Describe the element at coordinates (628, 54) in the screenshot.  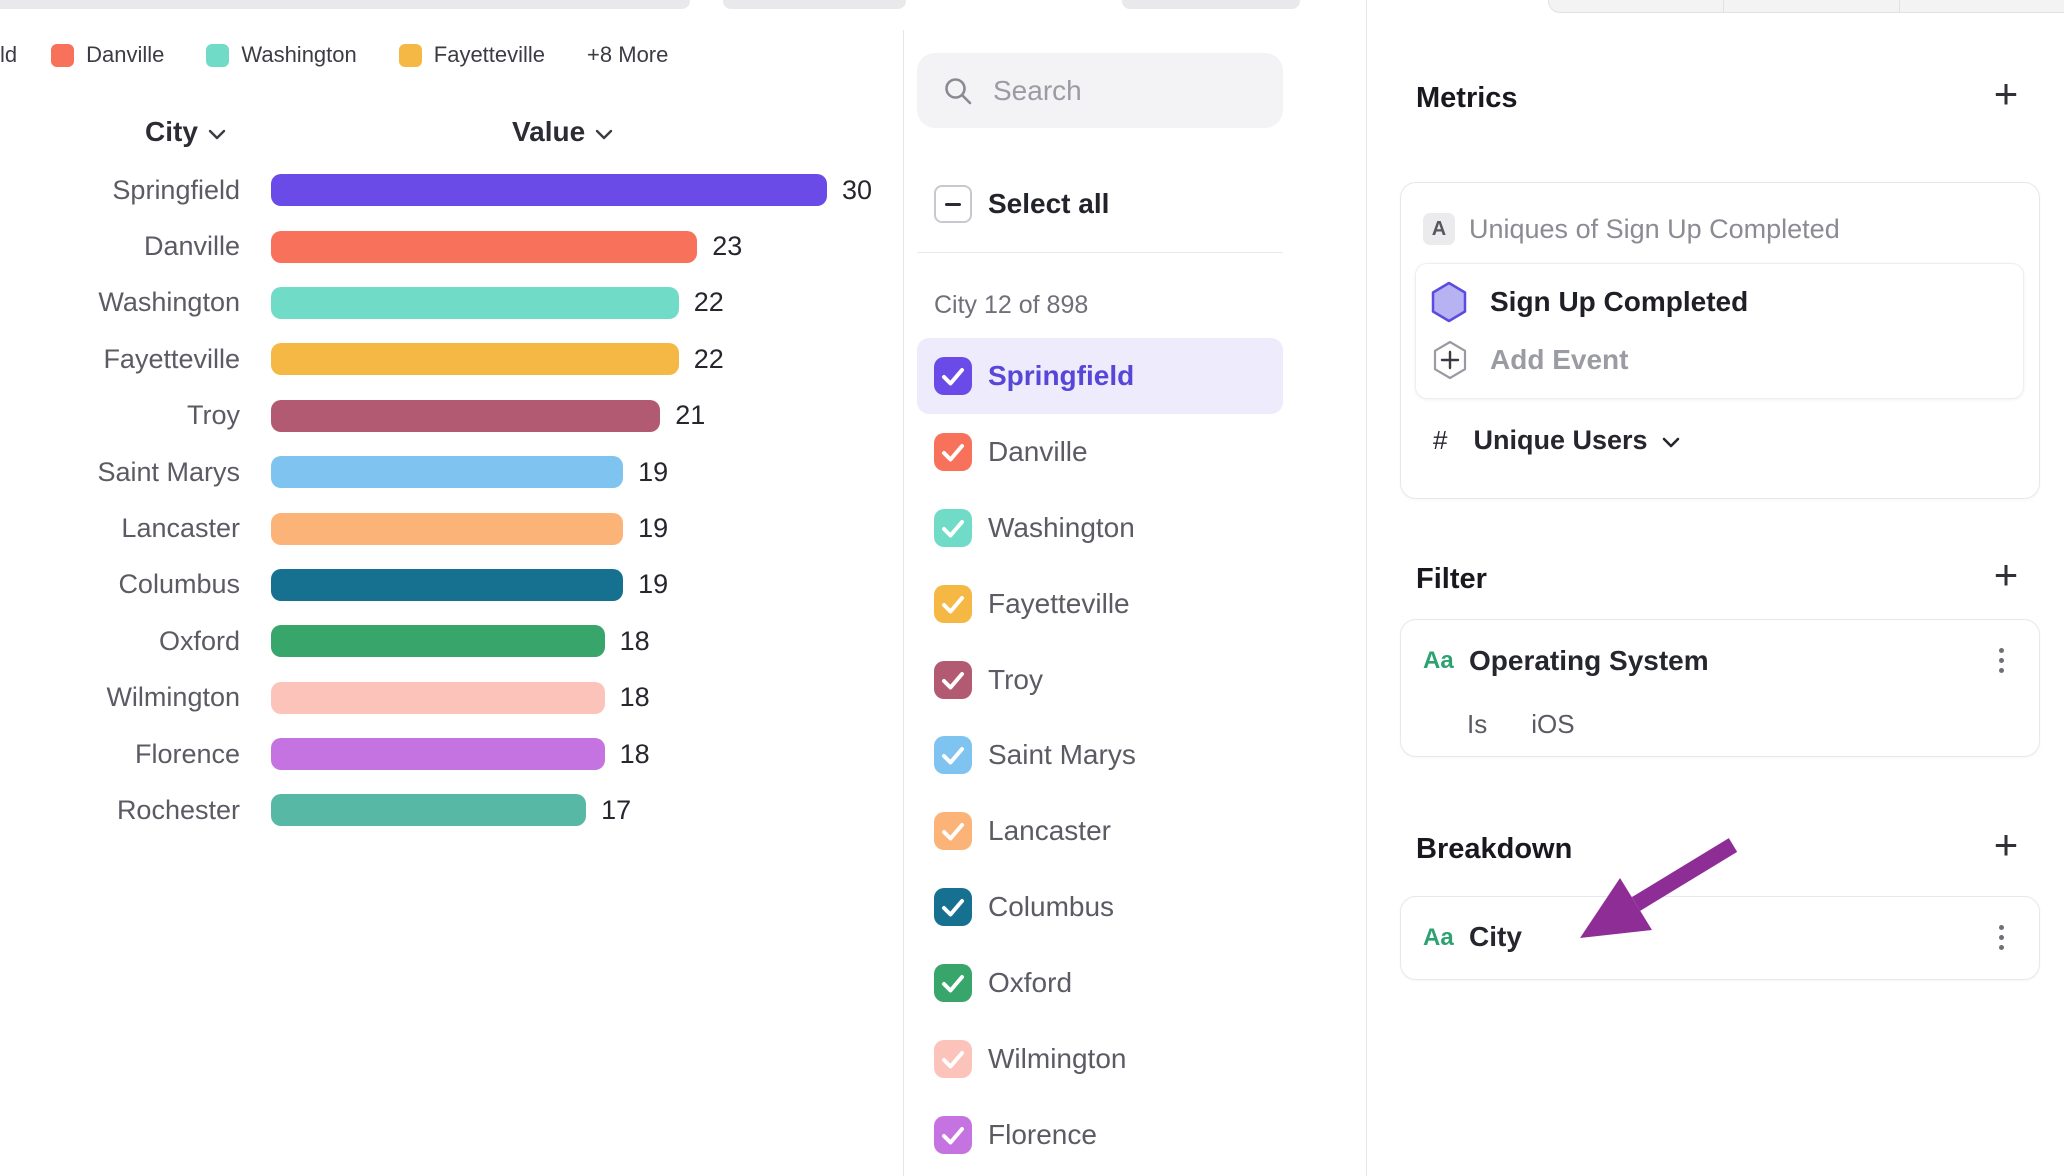
I see `legend-more-button: +8 More` at that location.